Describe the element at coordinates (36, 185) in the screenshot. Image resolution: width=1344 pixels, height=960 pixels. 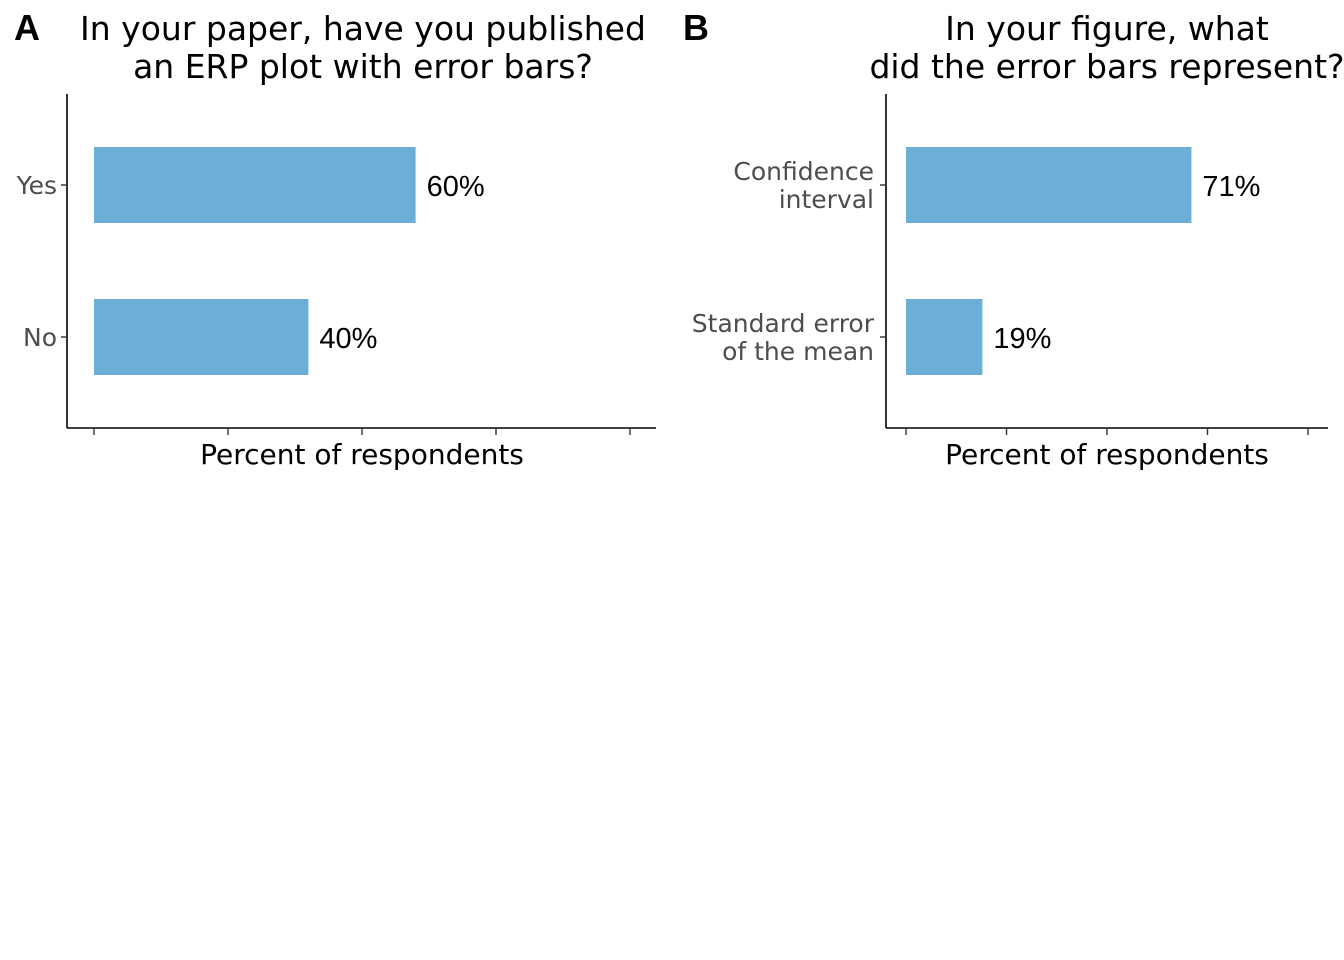
I see `category-label: Yes` at that location.